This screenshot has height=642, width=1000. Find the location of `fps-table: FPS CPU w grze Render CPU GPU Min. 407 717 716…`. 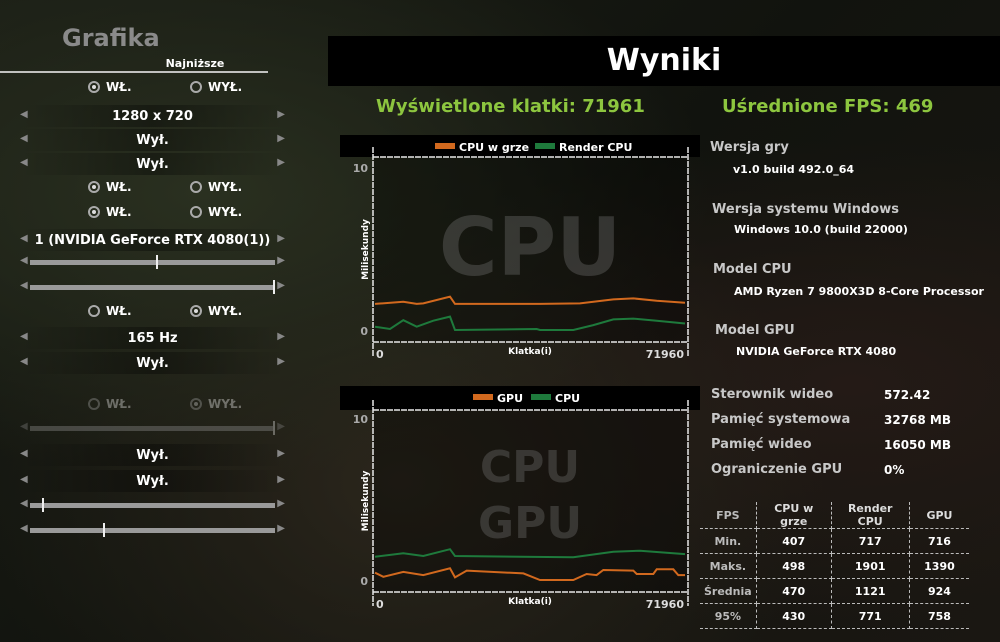

fps-table: FPS CPU w grze Render CPU GPU Min. 407 717 716… is located at coordinates (835, 565).